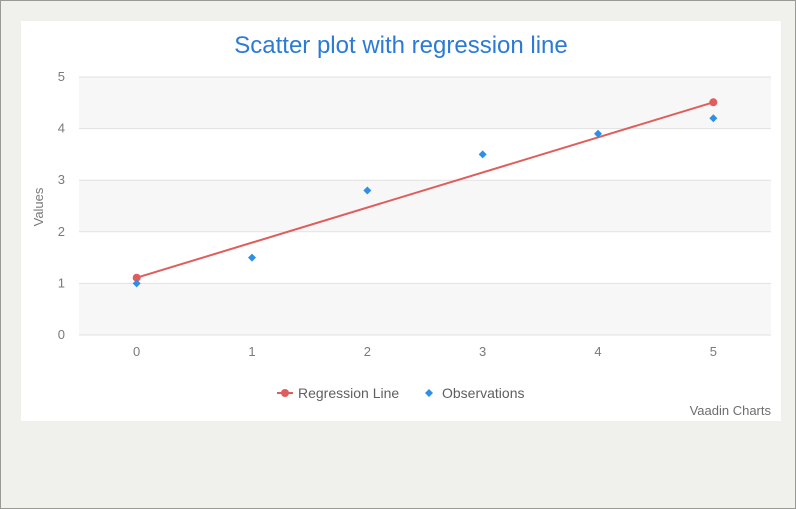  What do you see at coordinates (61, 128) in the screenshot?
I see `y-tick-label: 4` at bounding box center [61, 128].